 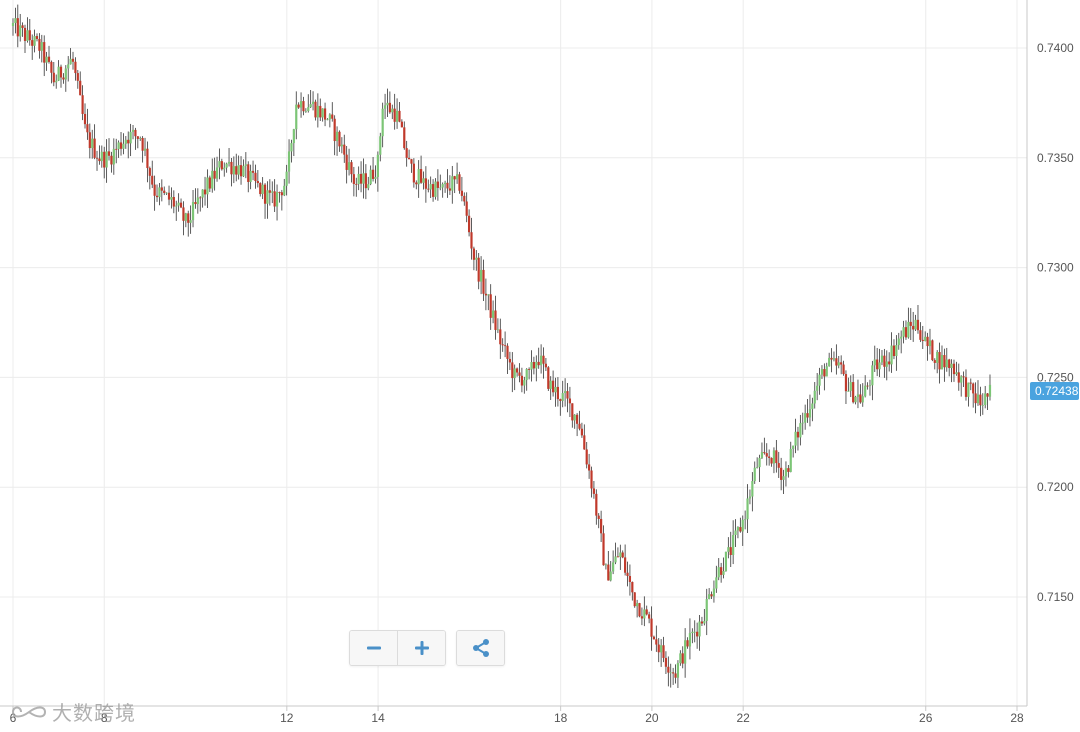 What do you see at coordinates (421, 648) in the screenshot?
I see `zoom-in-button` at bounding box center [421, 648].